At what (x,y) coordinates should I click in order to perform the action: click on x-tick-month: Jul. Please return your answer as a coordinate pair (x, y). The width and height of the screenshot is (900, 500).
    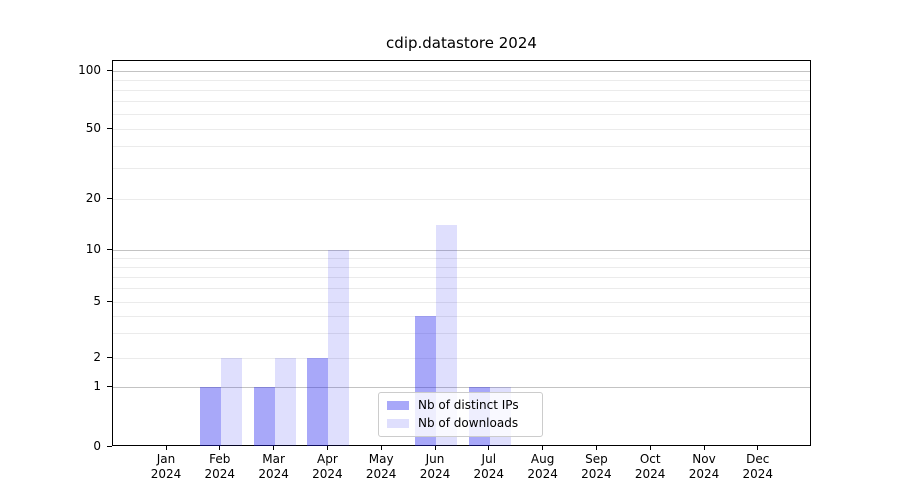
    Looking at the image, I should click on (489, 459).